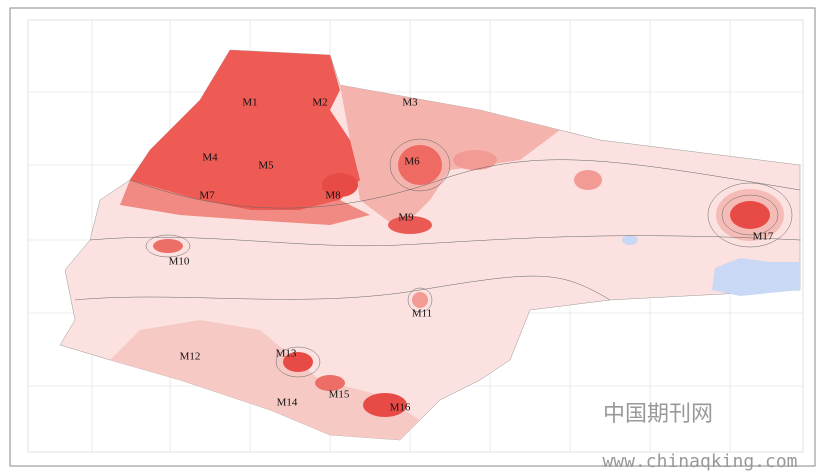  Describe the element at coordinates (190, 357) in the screenshot. I see `point-label: M12` at that location.